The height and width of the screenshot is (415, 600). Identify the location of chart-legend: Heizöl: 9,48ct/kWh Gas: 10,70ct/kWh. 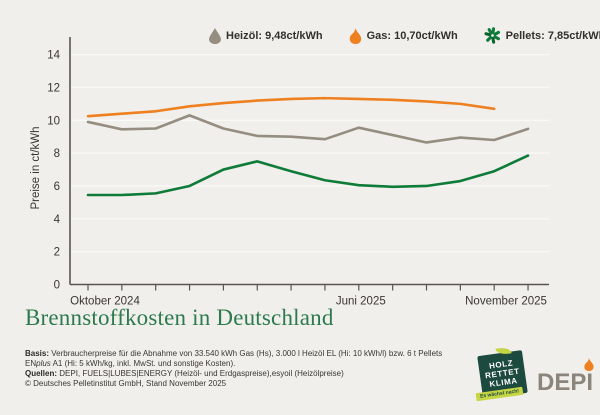
(404, 35).